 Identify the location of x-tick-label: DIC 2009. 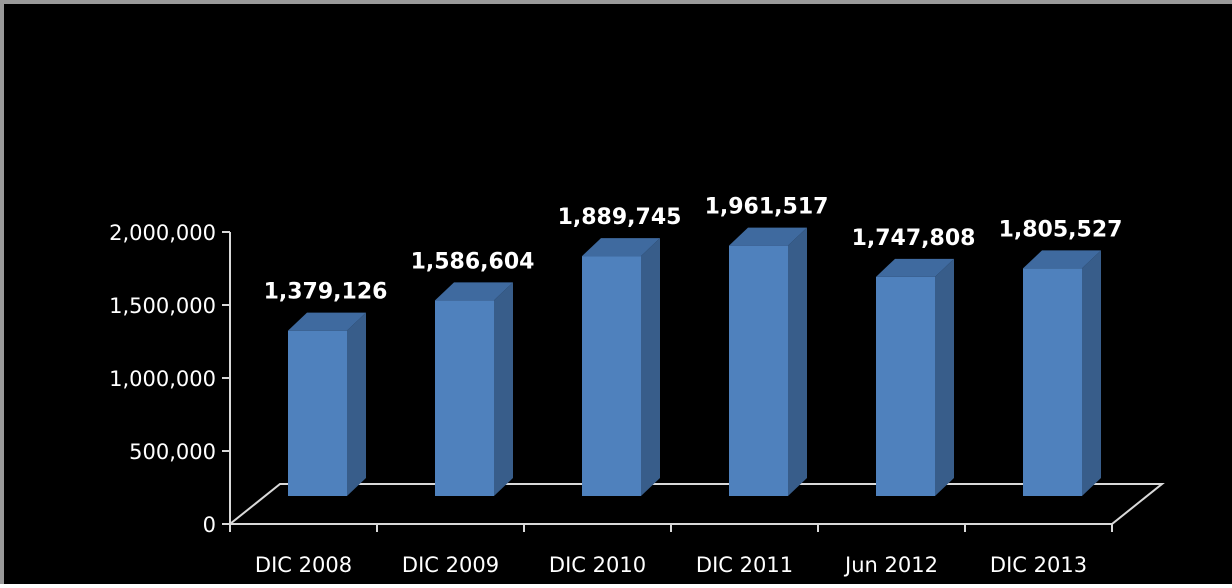
(450, 565).